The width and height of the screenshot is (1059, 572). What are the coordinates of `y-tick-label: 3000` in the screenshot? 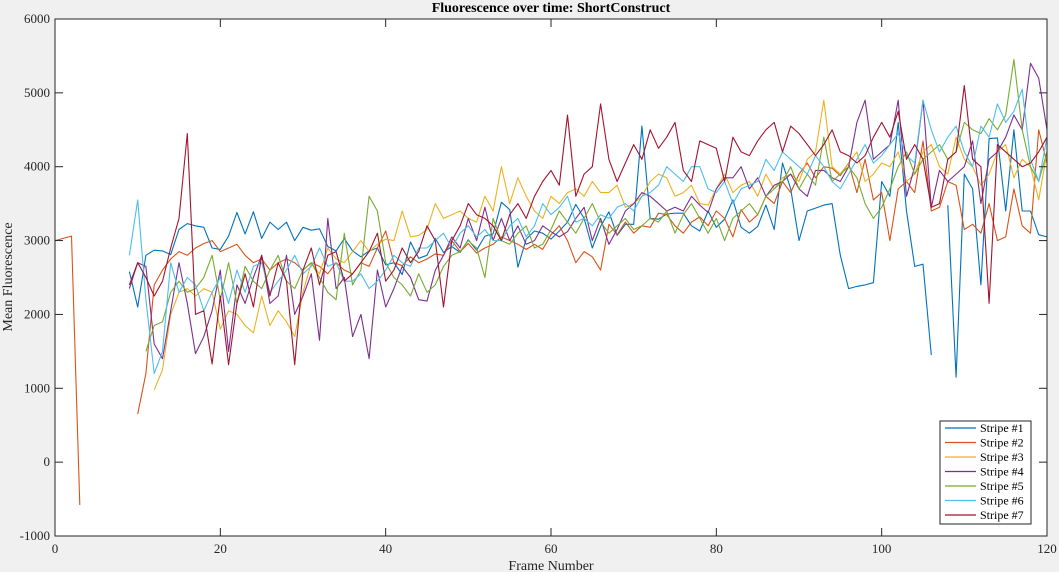 It's located at (37, 240).